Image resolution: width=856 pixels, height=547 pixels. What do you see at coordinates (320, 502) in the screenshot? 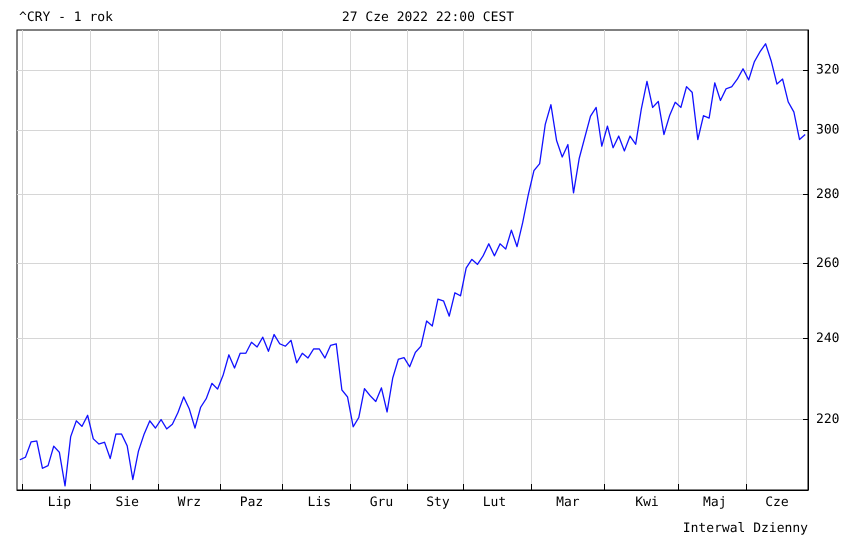
I see `x-tick-label: Lis` at bounding box center [320, 502].